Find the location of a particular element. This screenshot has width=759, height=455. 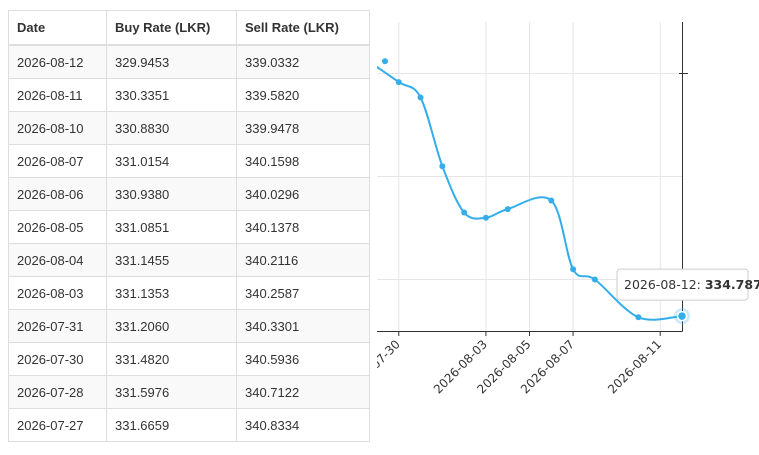

tooltip-text: 2026-08-12: 334.787 is located at coordinates (691, 284).